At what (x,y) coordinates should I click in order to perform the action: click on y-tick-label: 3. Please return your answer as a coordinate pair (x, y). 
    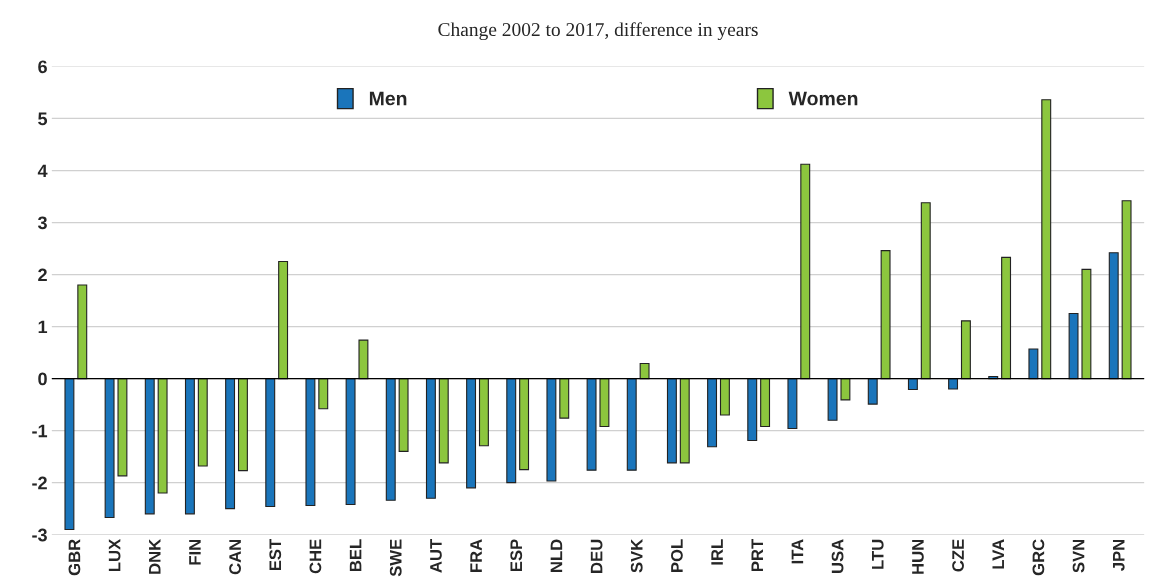
    Looking at the image, I should click on (42, 223).